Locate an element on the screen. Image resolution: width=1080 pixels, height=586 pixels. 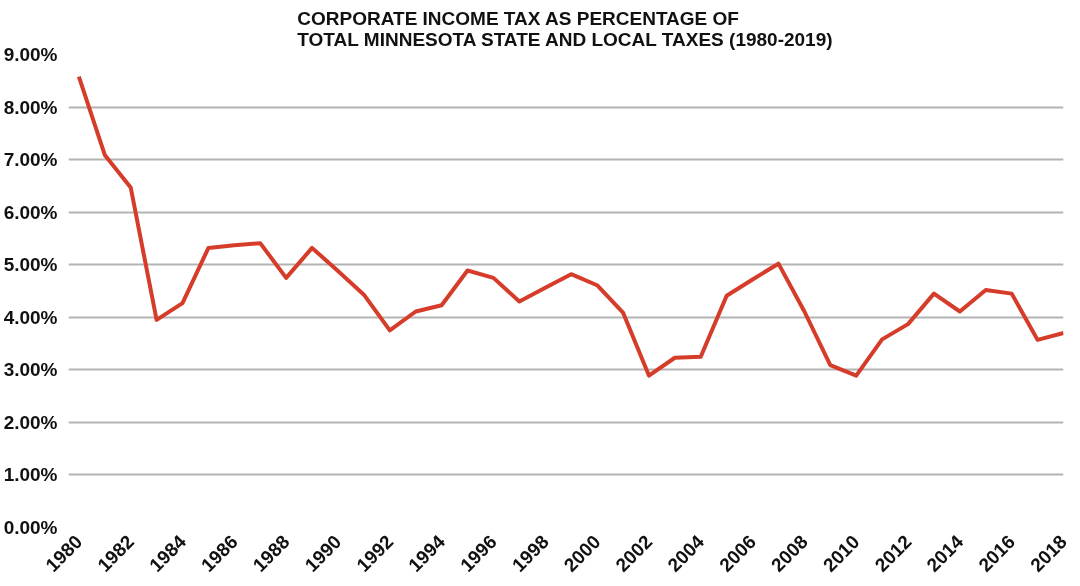
y-tick-label: 4.00% is located at coordinates (30, 317).